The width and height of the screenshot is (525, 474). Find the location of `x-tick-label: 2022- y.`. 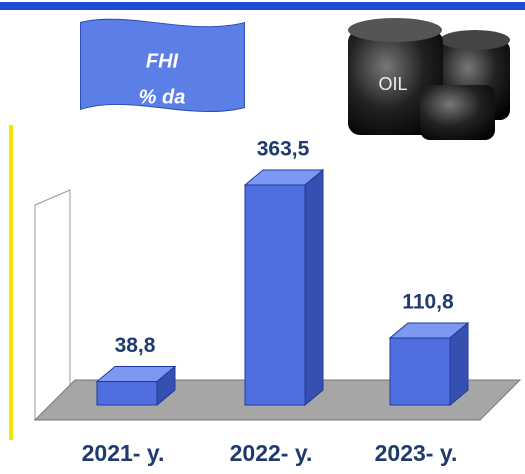

x-tick-label: 2022- y. is located at coordinates (271, 453).